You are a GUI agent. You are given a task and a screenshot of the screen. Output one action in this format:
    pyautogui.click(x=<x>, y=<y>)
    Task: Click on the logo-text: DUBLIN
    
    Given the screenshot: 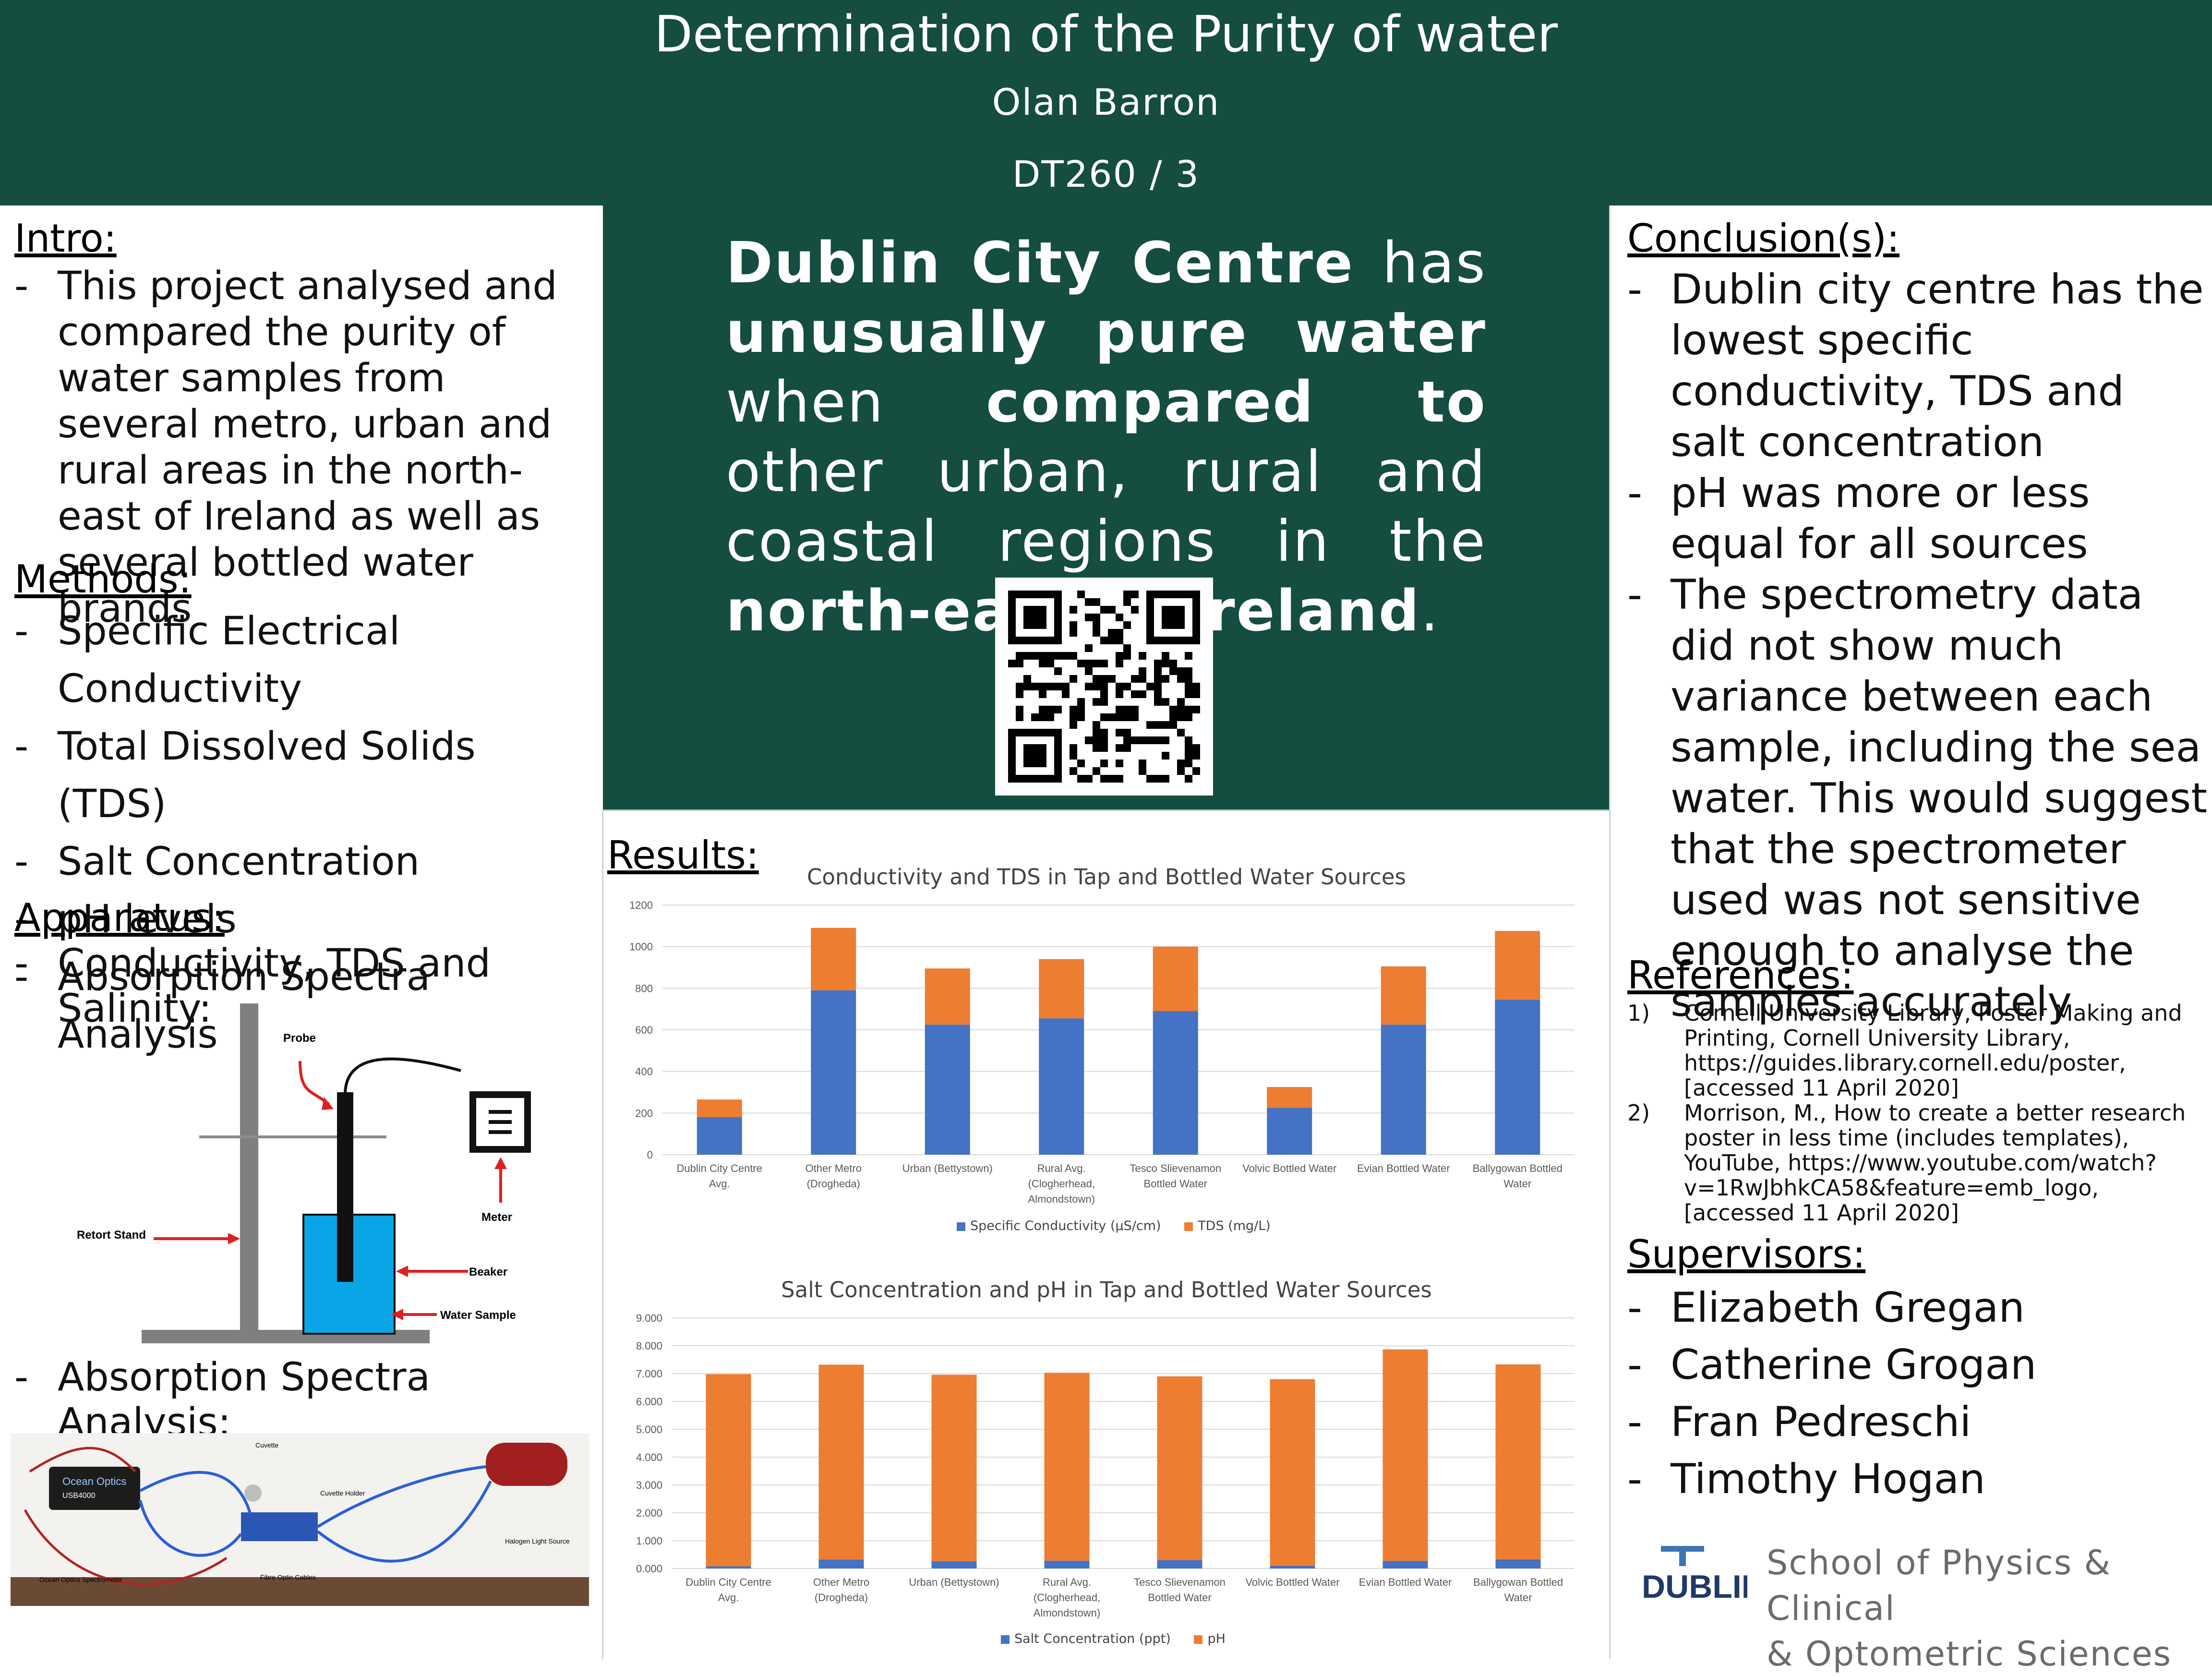 What is the action you would take?
    pyautogui.click(x=1694, y=1586)
    